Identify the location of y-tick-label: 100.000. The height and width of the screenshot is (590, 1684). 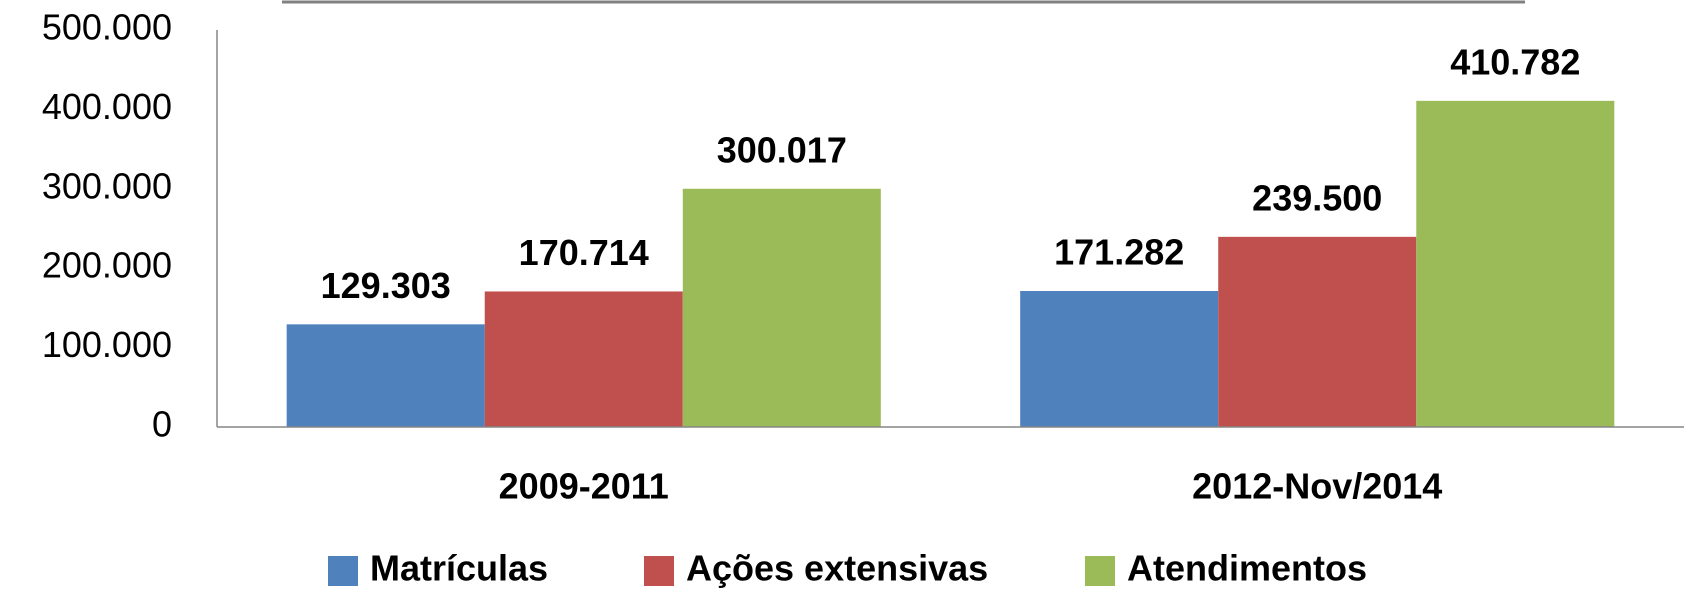
(107, 344).